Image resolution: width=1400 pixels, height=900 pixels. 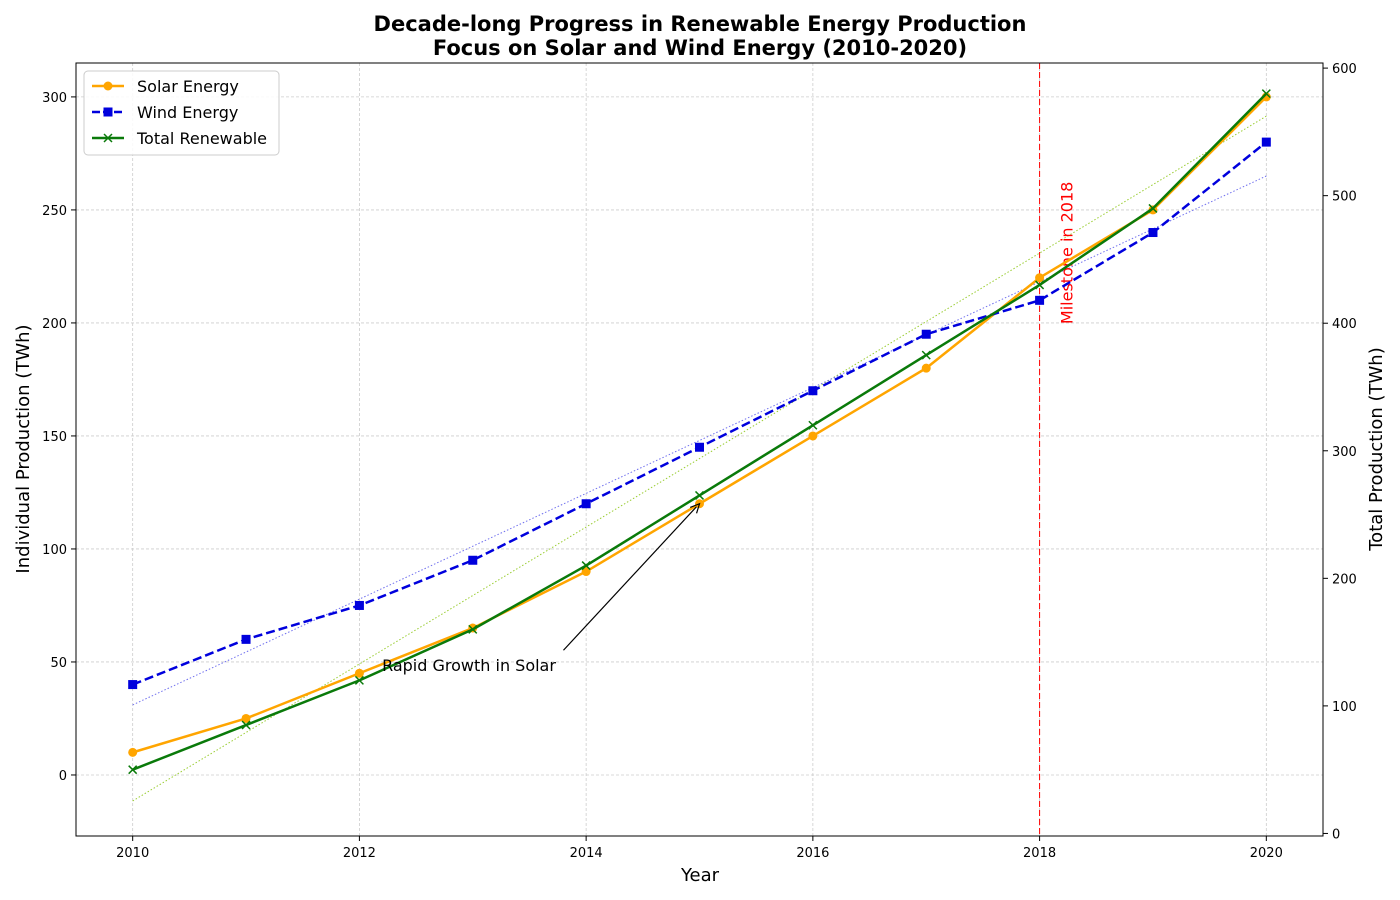 What do you see at coordinates (1266, 853) in the screenshot?
I see `x-tick-label: 2020` at bounding box center [1266, 853].